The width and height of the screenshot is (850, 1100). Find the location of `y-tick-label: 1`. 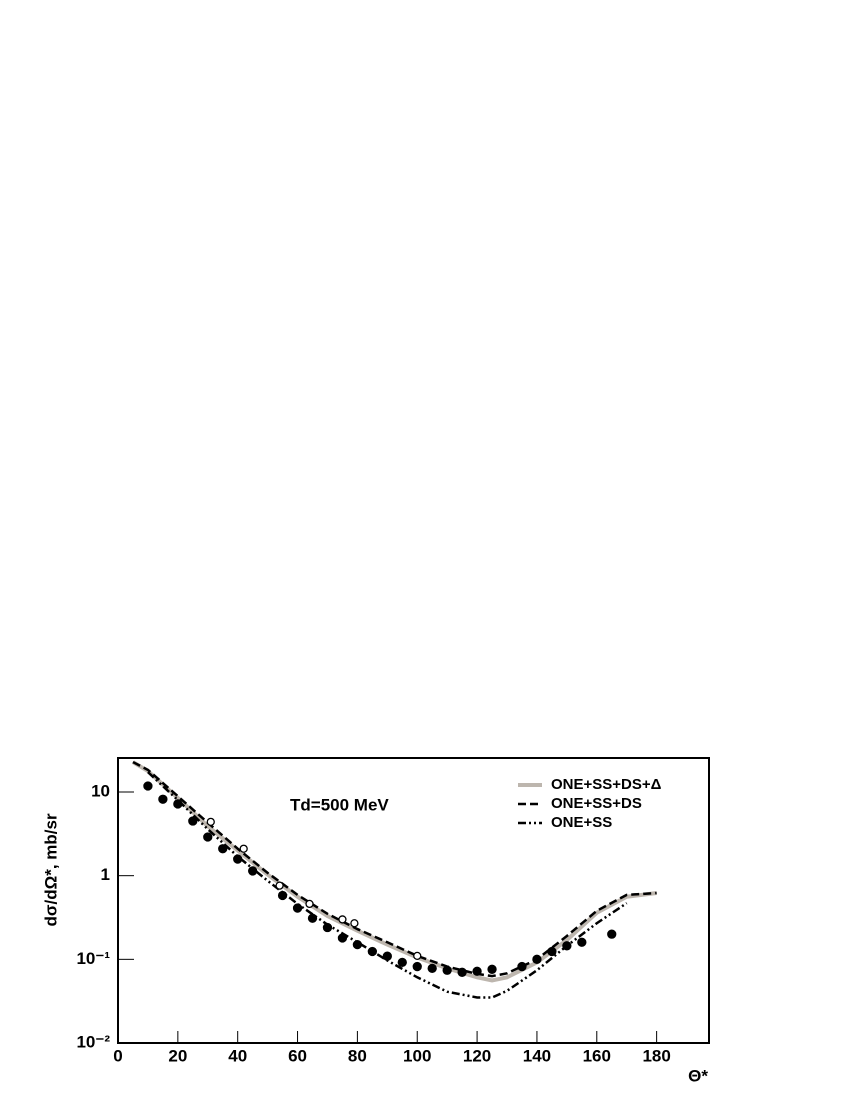

y-tick-label: 1 is located at coordinates (105, 874).